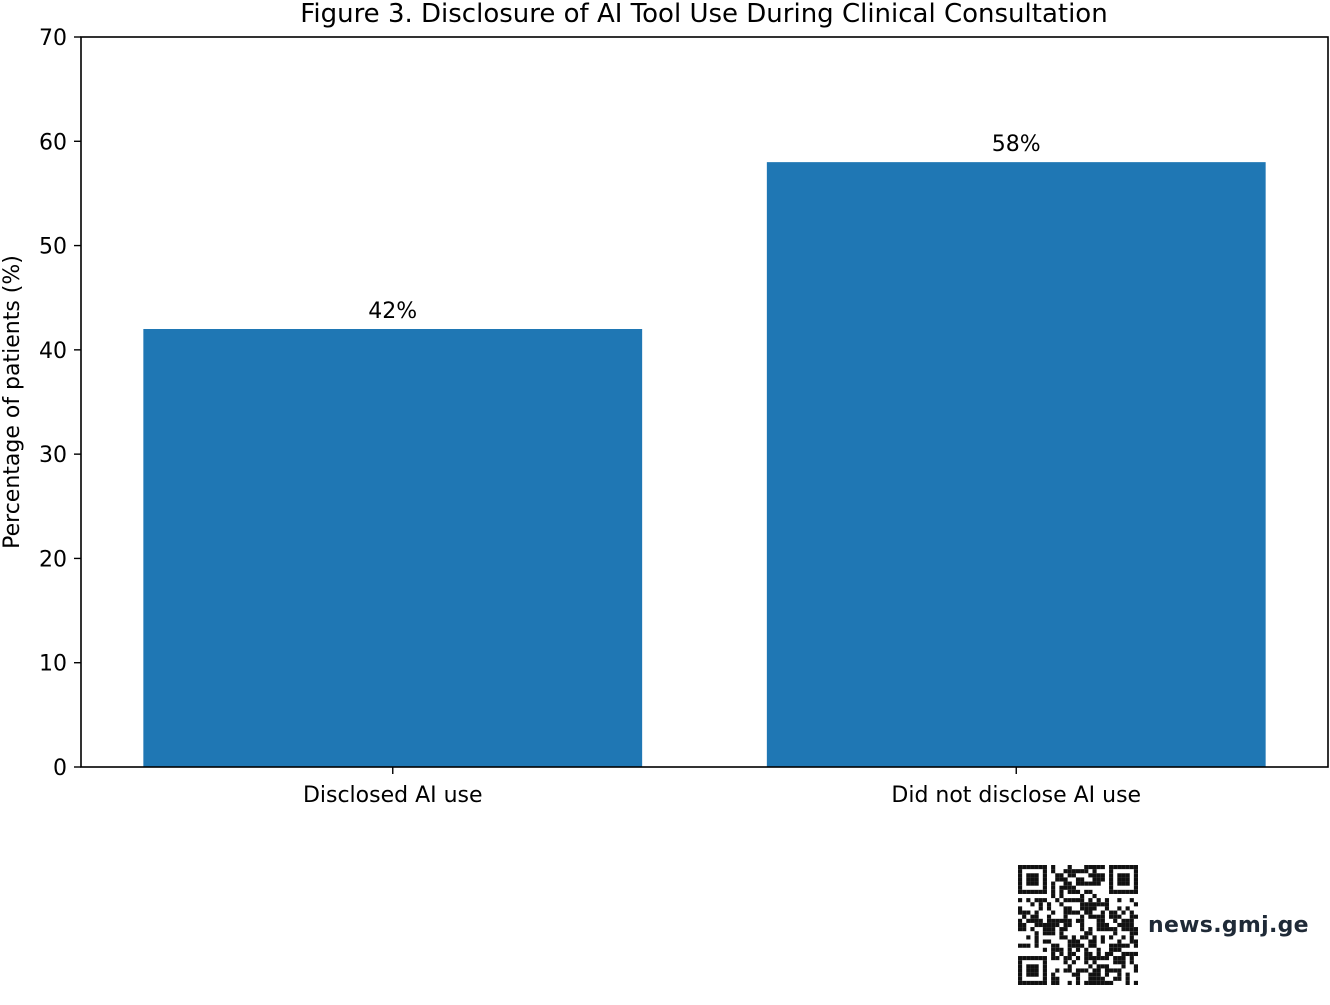 This screenshot has height=1005, width=1330. Describe the element at coordinates (53, 351) in the screenshot. I see `y-tick-label: 40` at that location.